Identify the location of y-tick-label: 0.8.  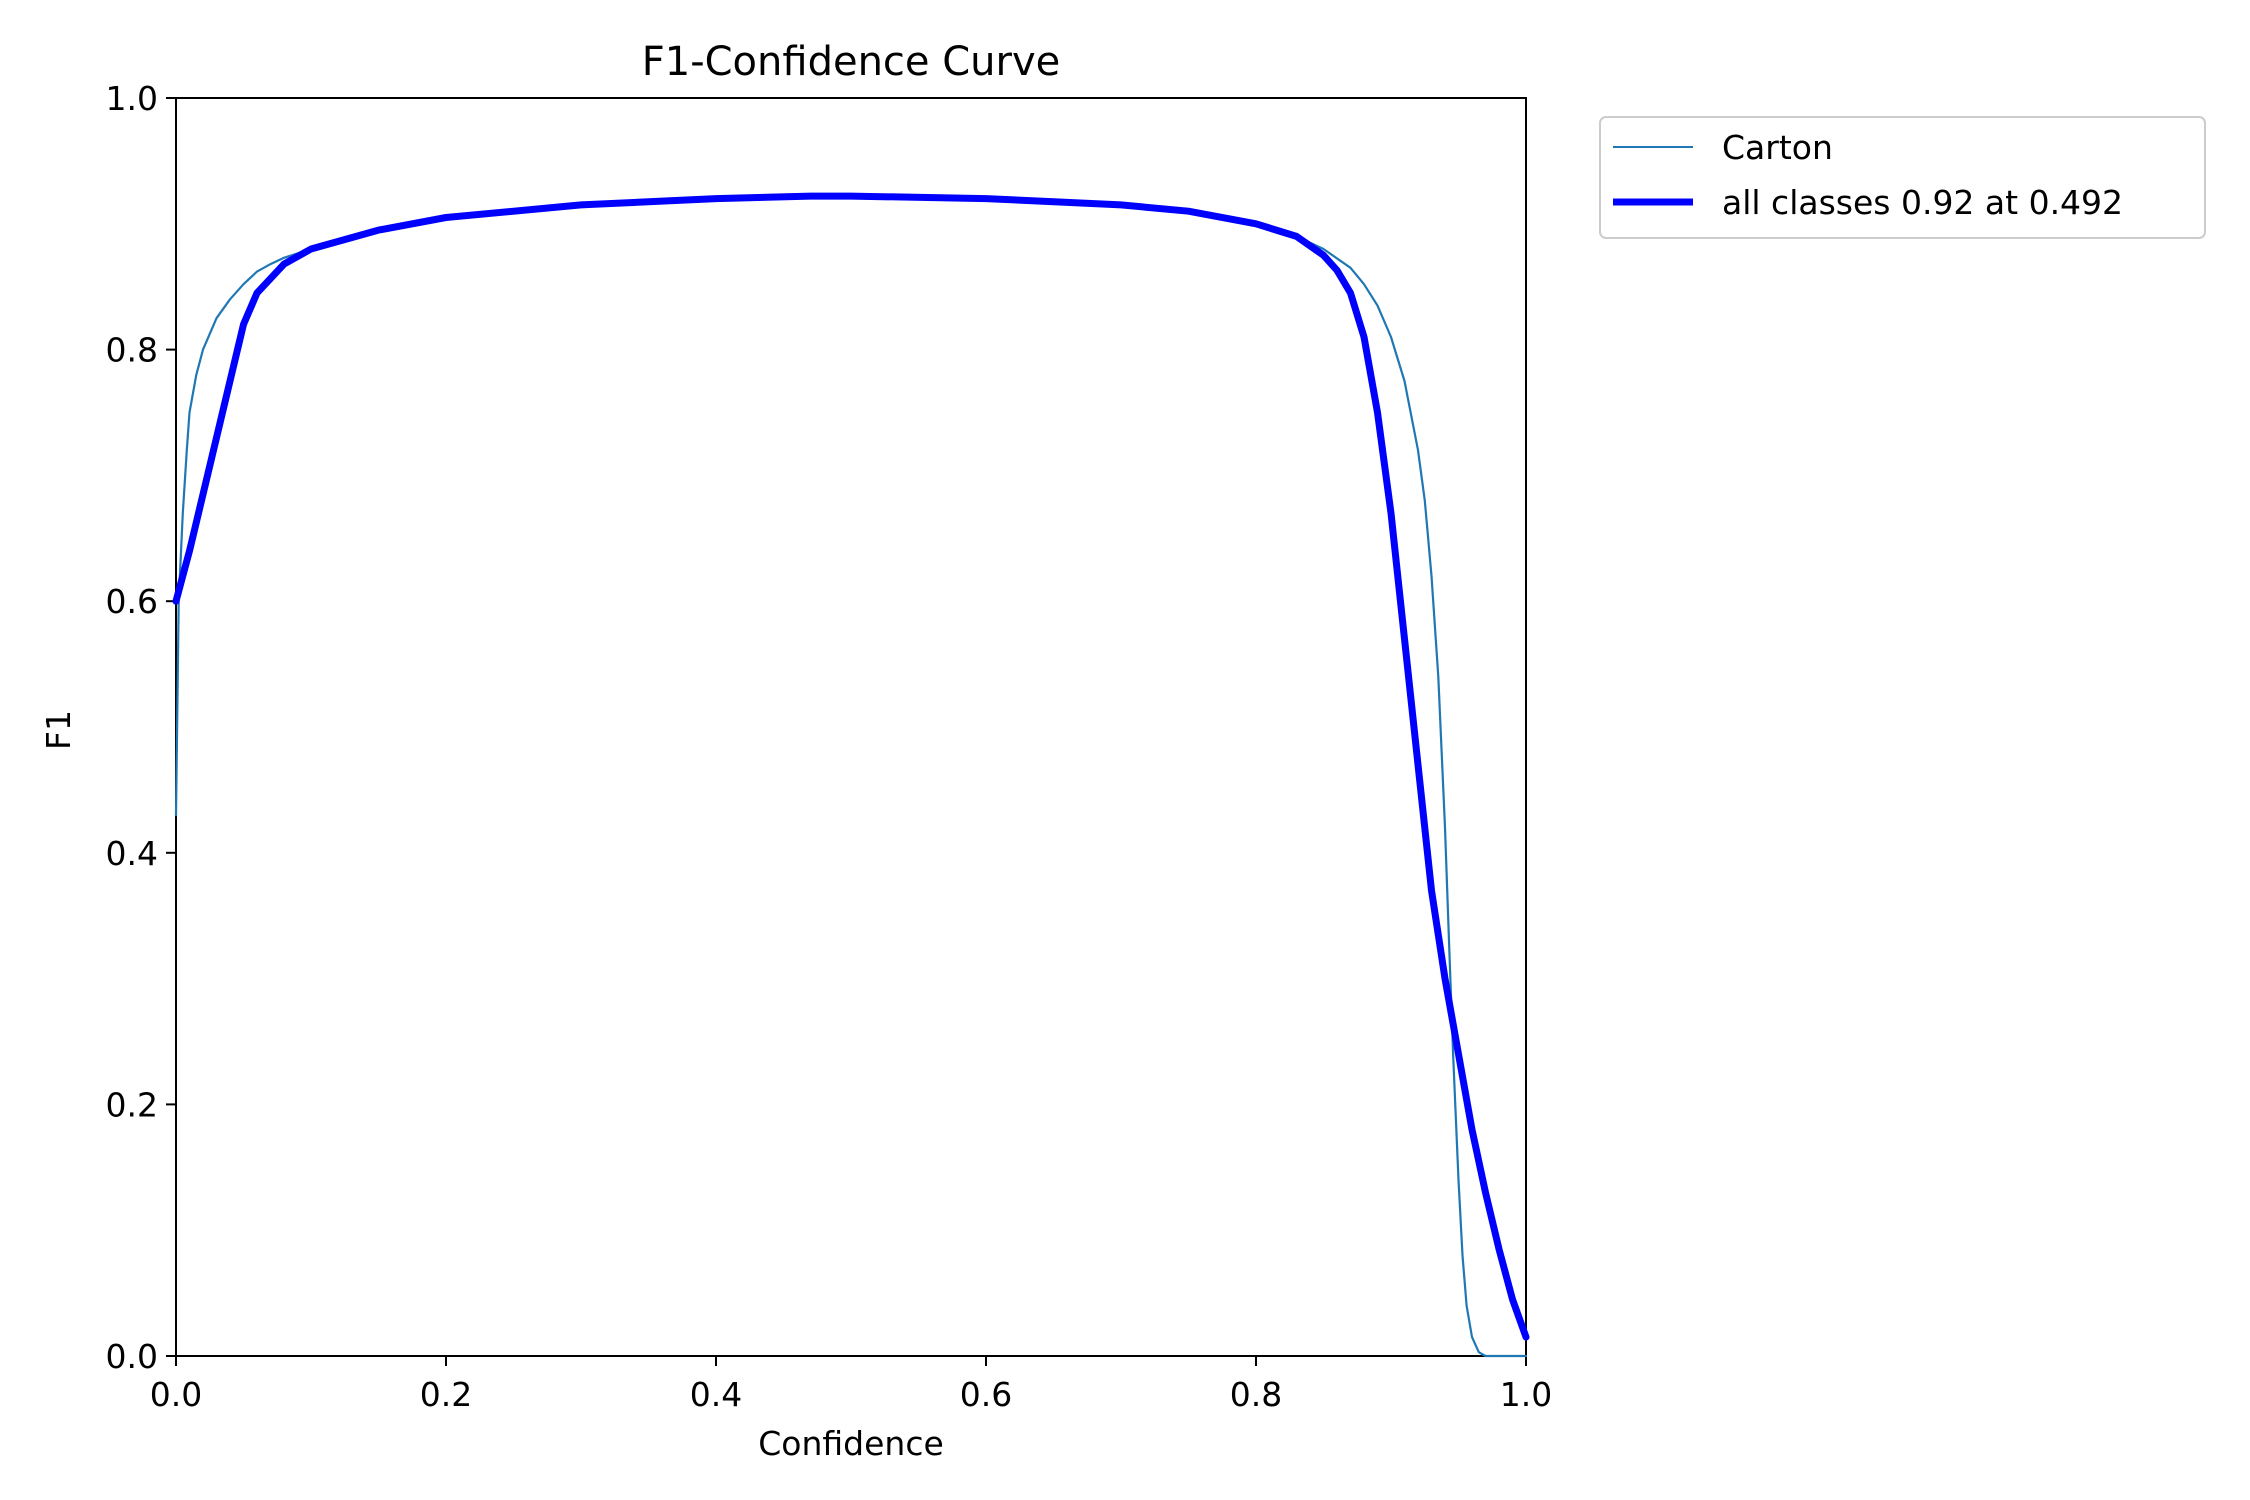
(132, 350).